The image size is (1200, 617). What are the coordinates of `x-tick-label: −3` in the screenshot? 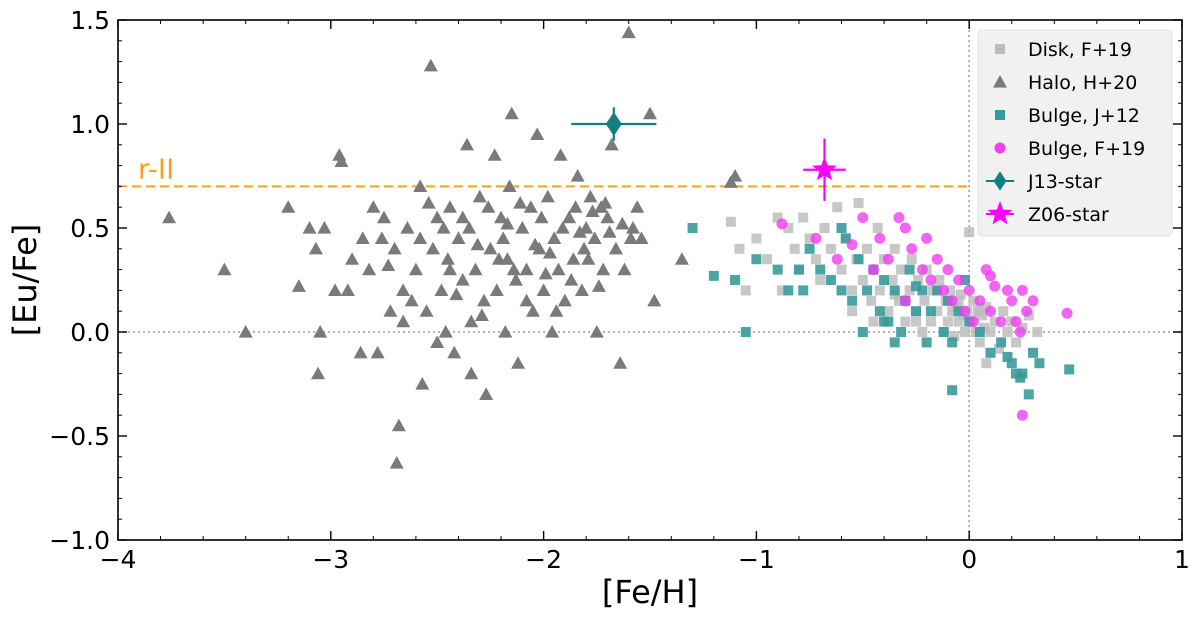 It's located at (330, 559).